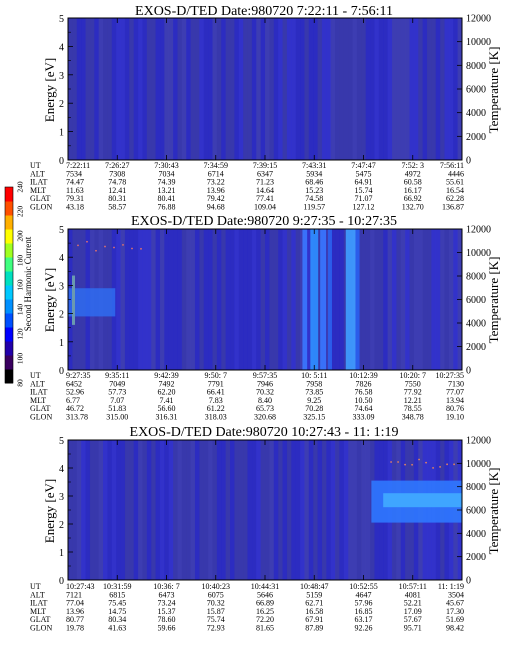  Describe the element at coordinates (364, 182) in the screenshot. I see `table-cell: 64.91` at that location.